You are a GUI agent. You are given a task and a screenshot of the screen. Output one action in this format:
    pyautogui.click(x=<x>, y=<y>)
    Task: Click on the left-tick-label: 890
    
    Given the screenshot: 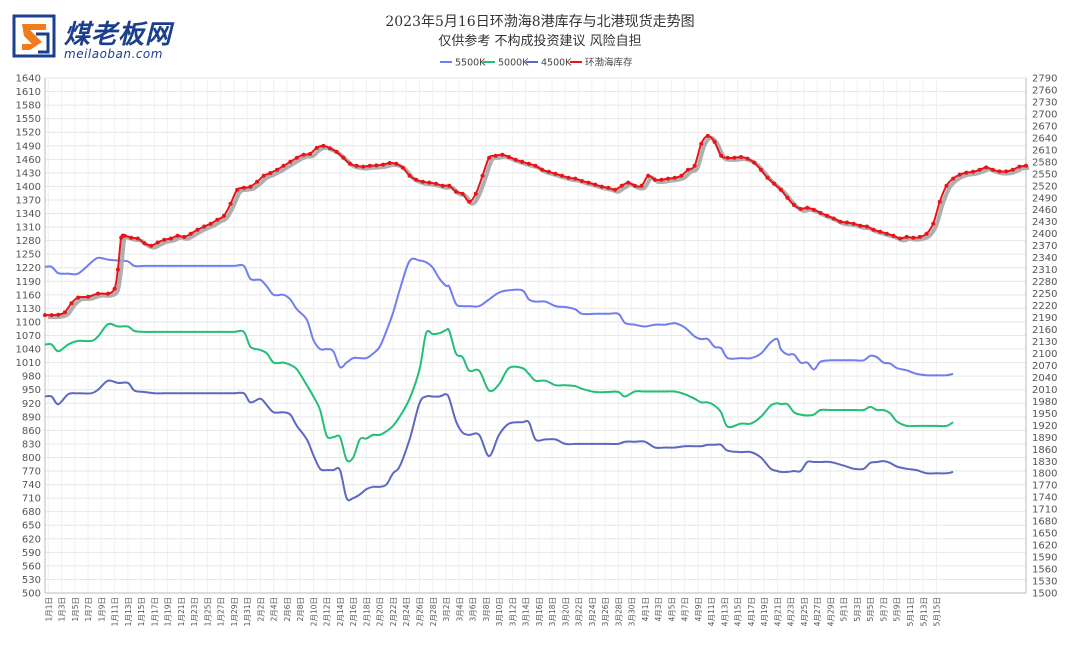 What is the action you would take?
    pyautogui.click(x=31, y=417)
    